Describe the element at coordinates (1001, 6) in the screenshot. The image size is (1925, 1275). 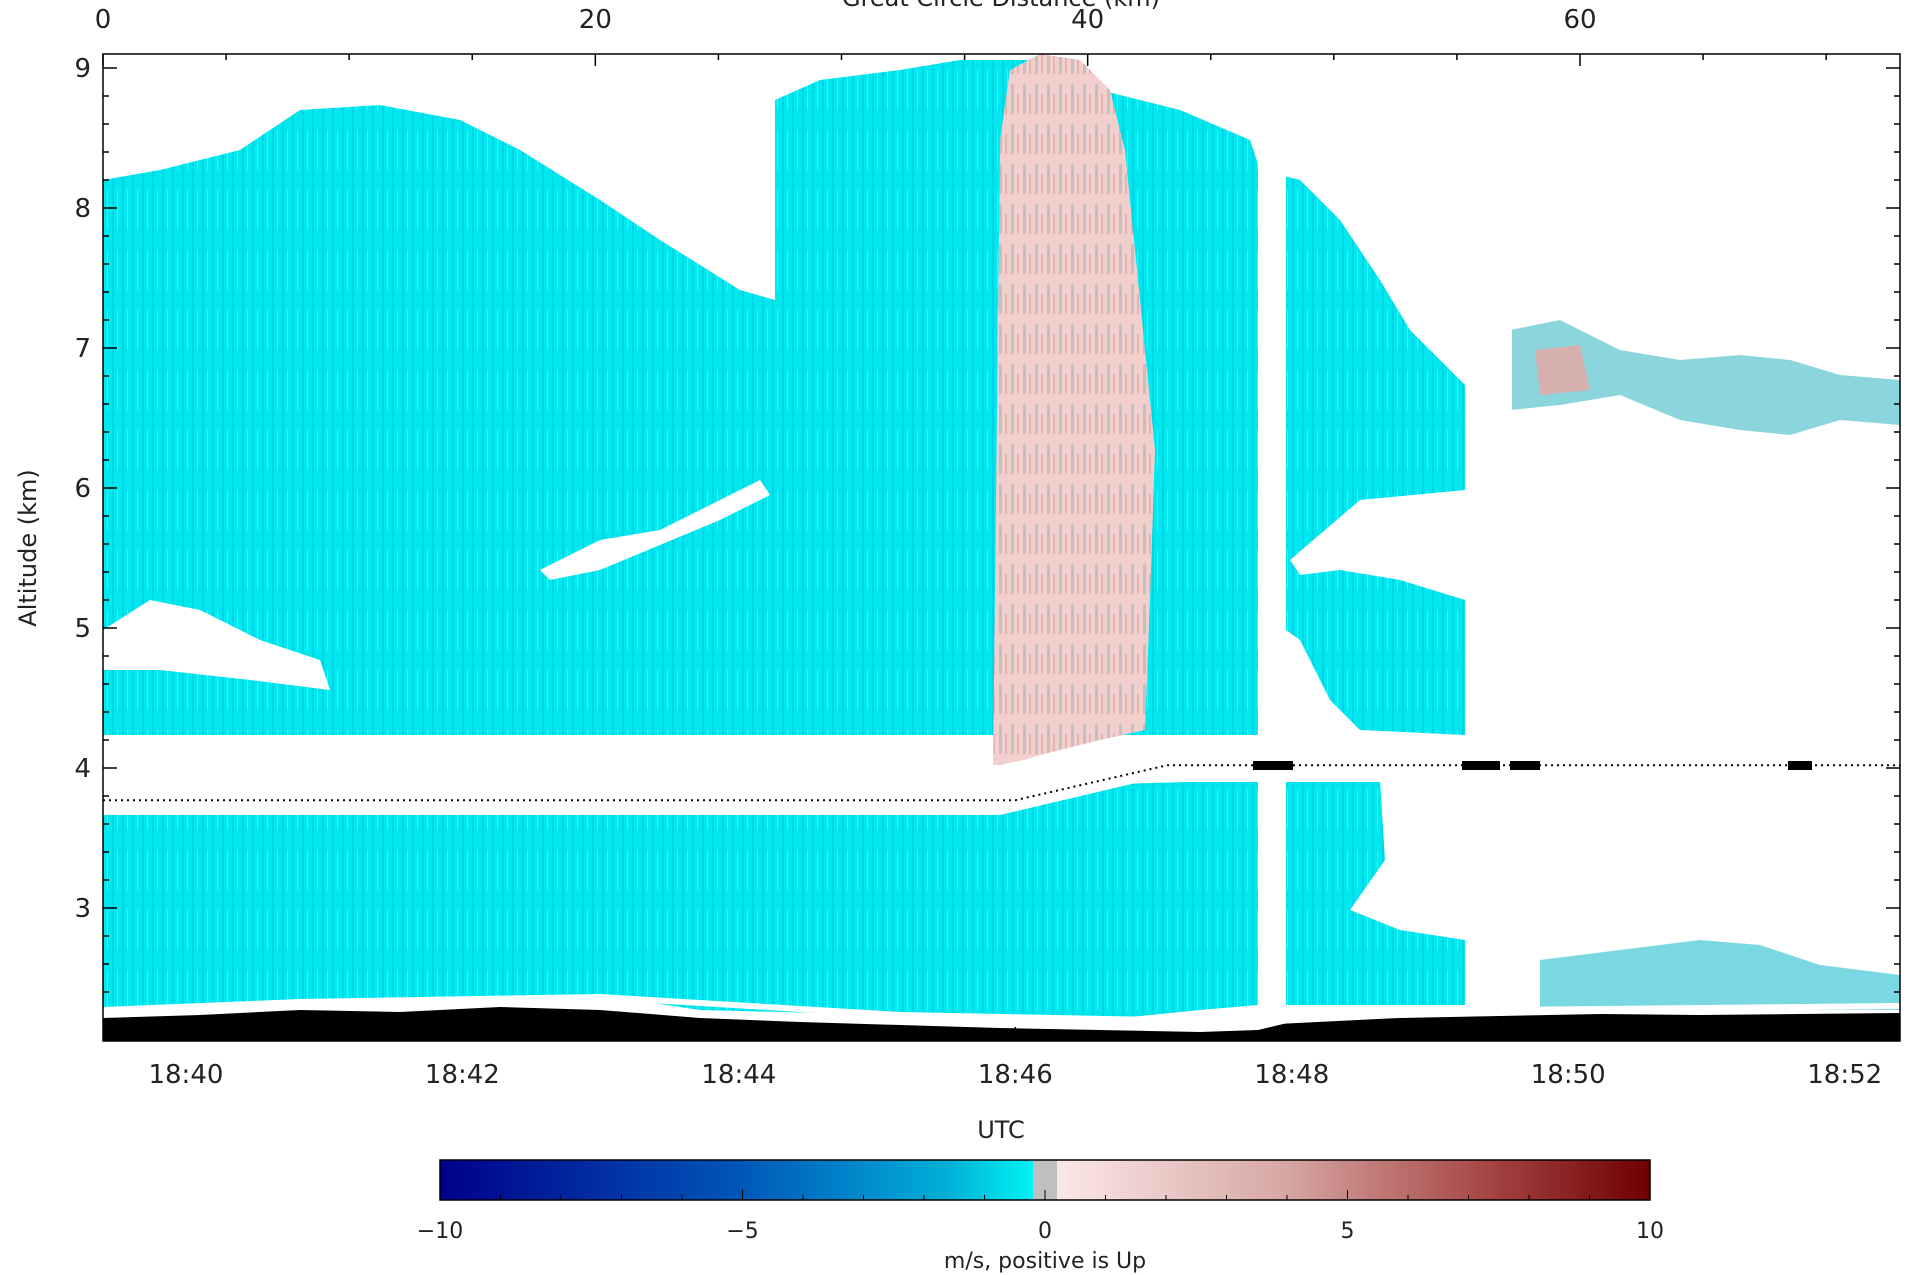
I see `top-axis-title: Great Circle Distance (km)` at that location.